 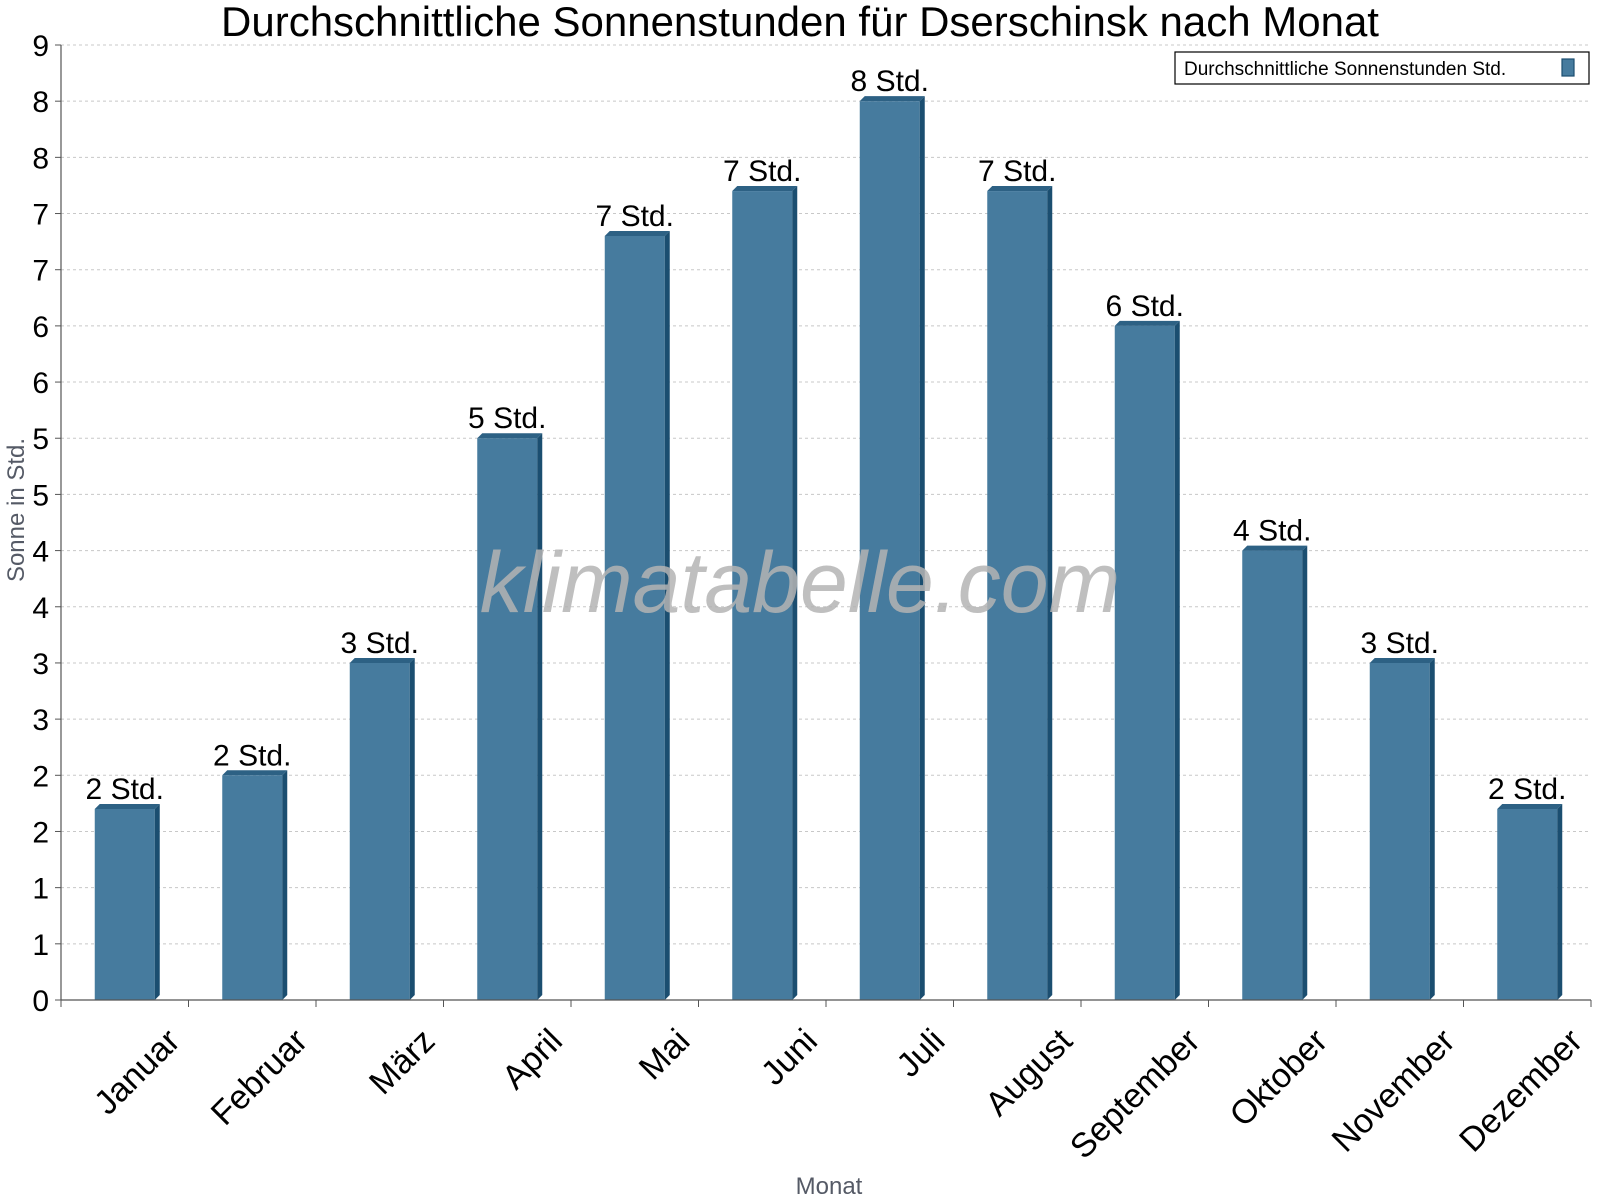 I want to click on x-tick-label: Mai, so click(x=665, y=1055).